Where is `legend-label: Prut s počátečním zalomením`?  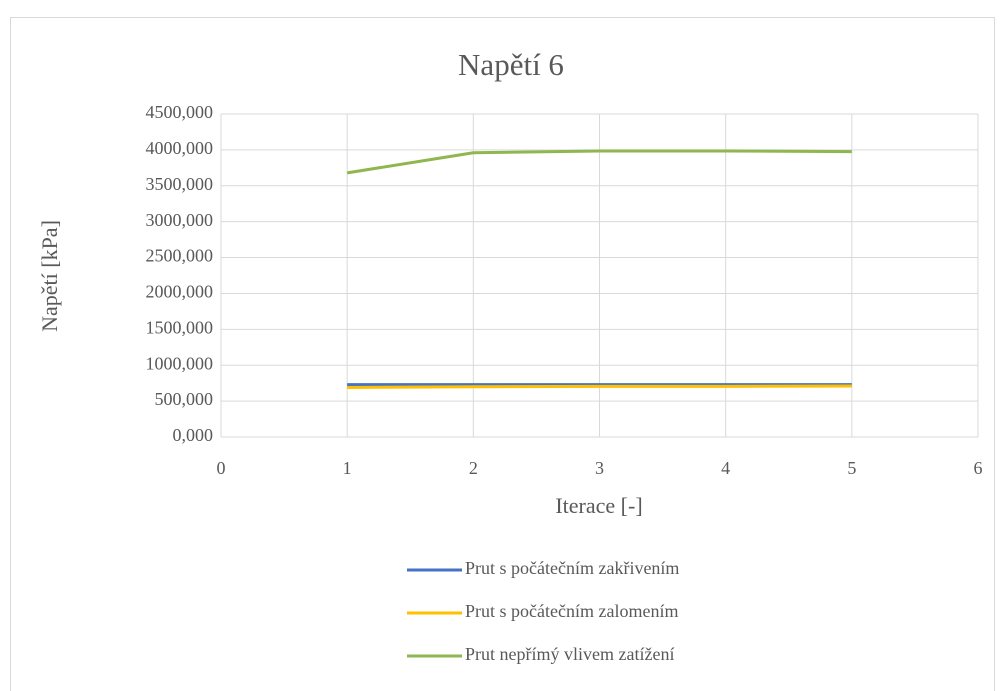 legend-label: Prut s počátečním zalomením is located at coordinates (571, 611).